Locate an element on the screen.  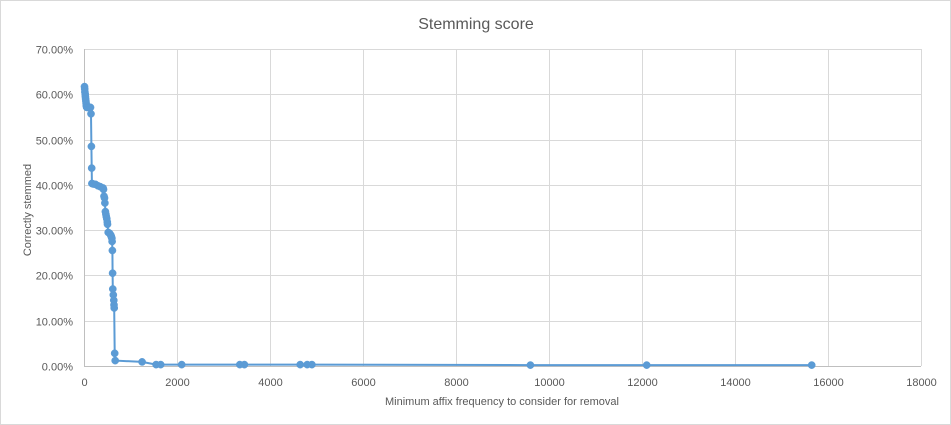
x-tick-label: 8000 is located at coordinates (456, 383).